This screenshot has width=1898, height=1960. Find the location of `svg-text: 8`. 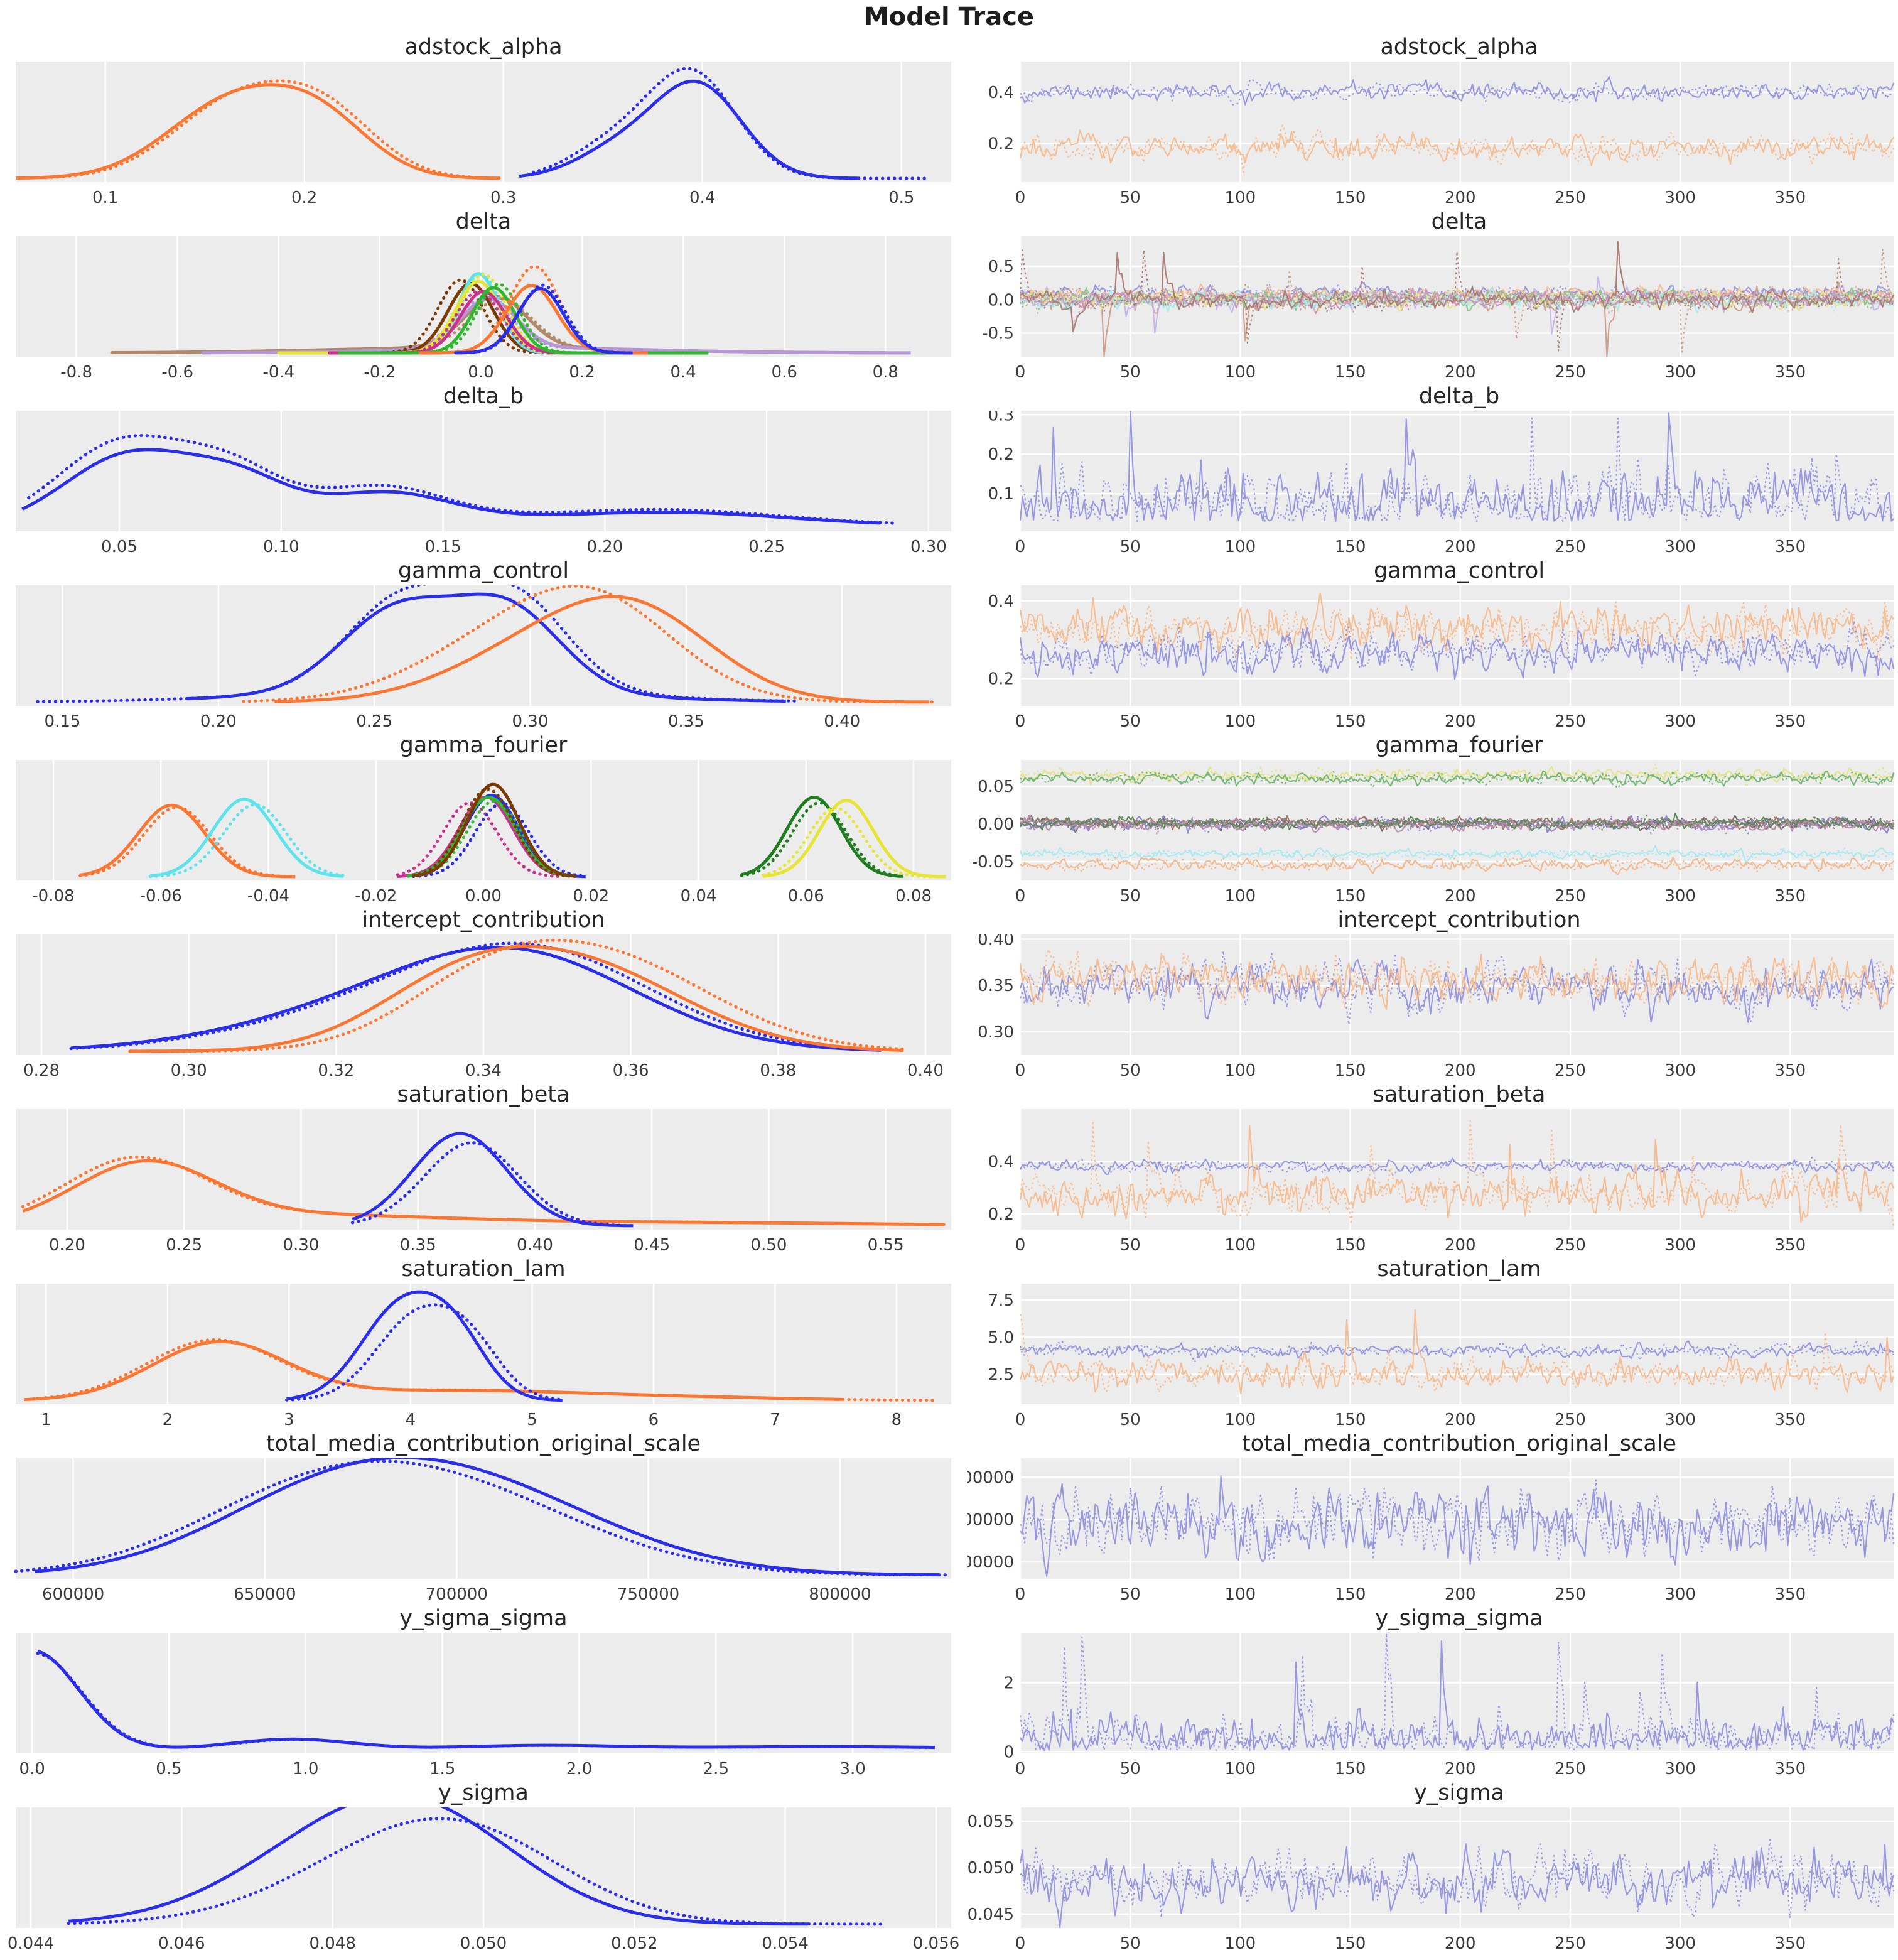

svg-text: 8 is located at coordinates (897, 1419).